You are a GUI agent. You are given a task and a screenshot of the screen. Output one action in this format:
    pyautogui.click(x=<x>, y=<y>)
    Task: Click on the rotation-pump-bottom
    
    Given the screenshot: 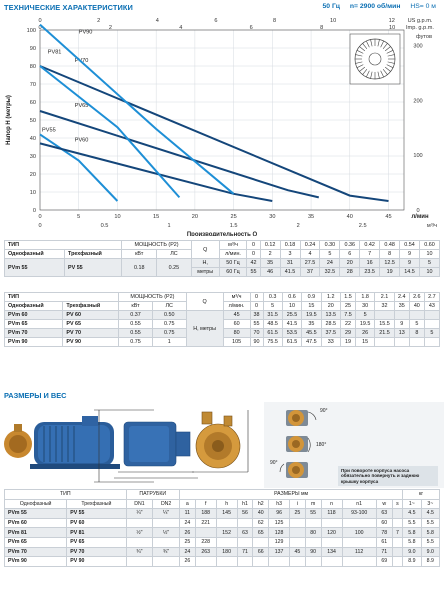 What is the action you would take?
    pyautogui.click(x=297, y=470)
    